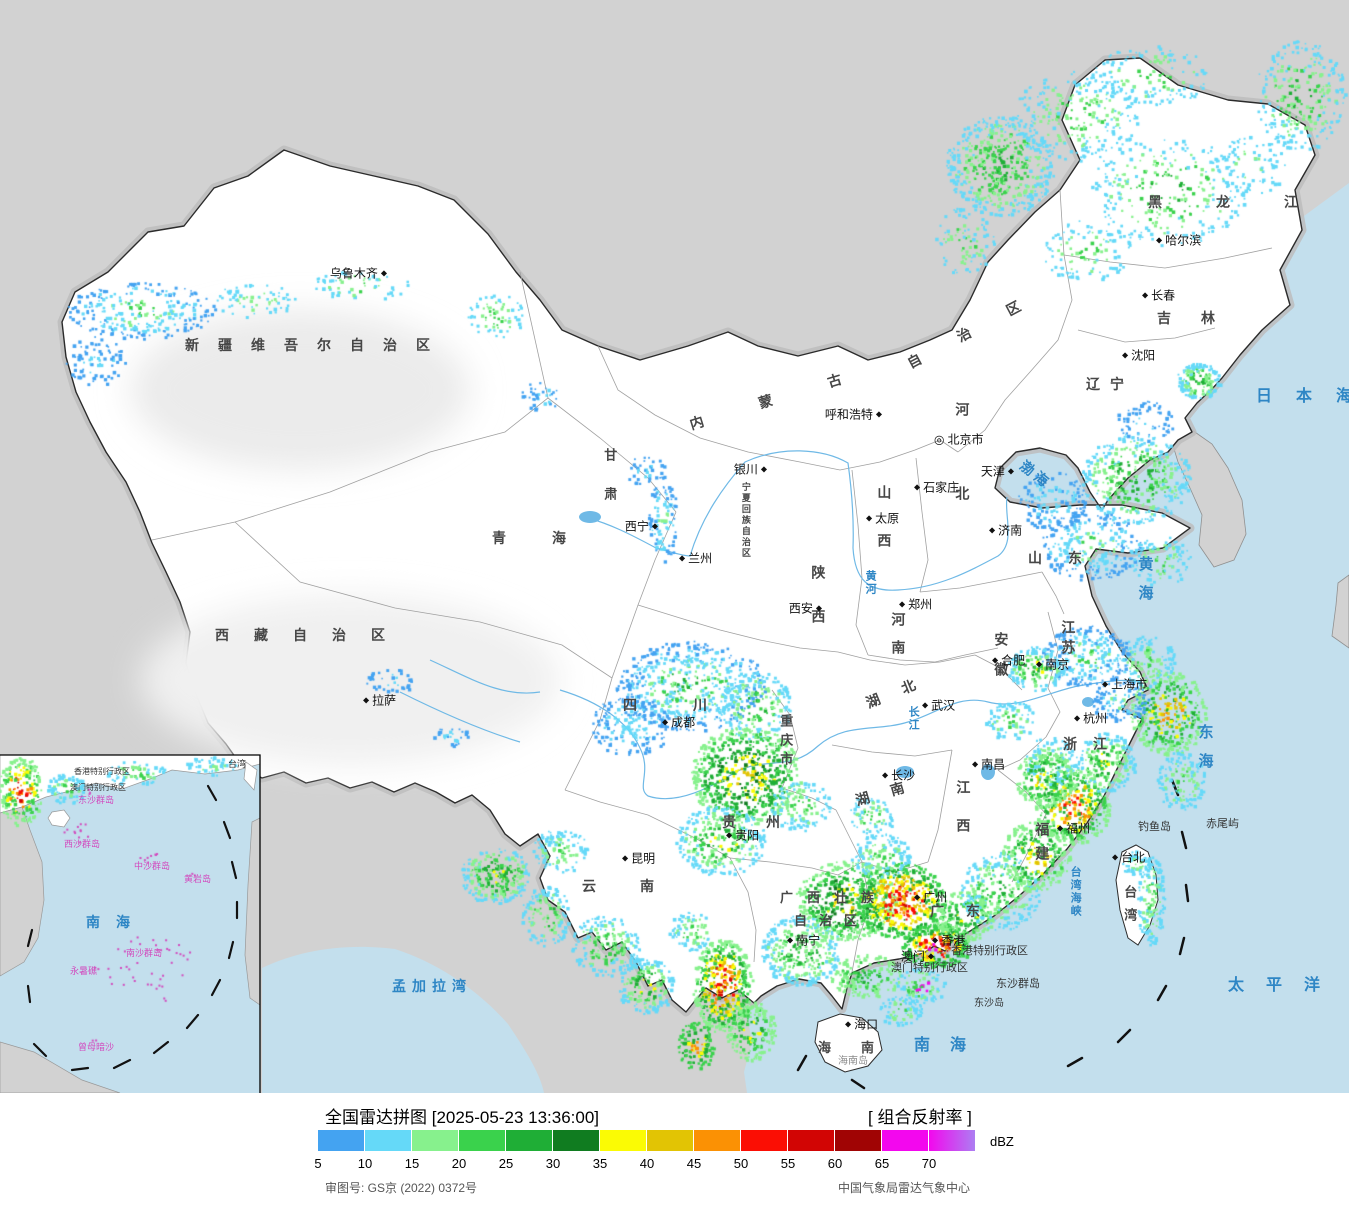 This screenshot has height=1208, width=1349. I want to click on tick-35: 35, so click(600, 1163).